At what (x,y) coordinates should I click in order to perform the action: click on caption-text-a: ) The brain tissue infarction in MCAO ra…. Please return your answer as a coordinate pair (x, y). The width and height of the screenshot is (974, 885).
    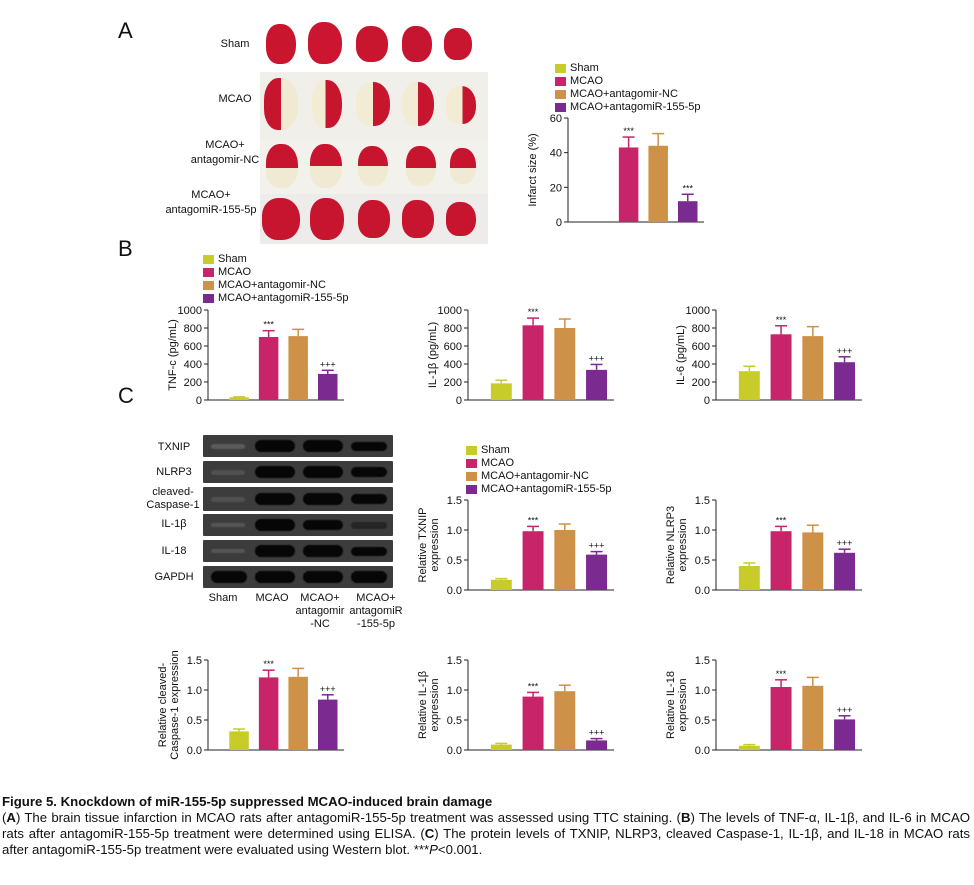
    Looking at the image, I should click on (348, 817).